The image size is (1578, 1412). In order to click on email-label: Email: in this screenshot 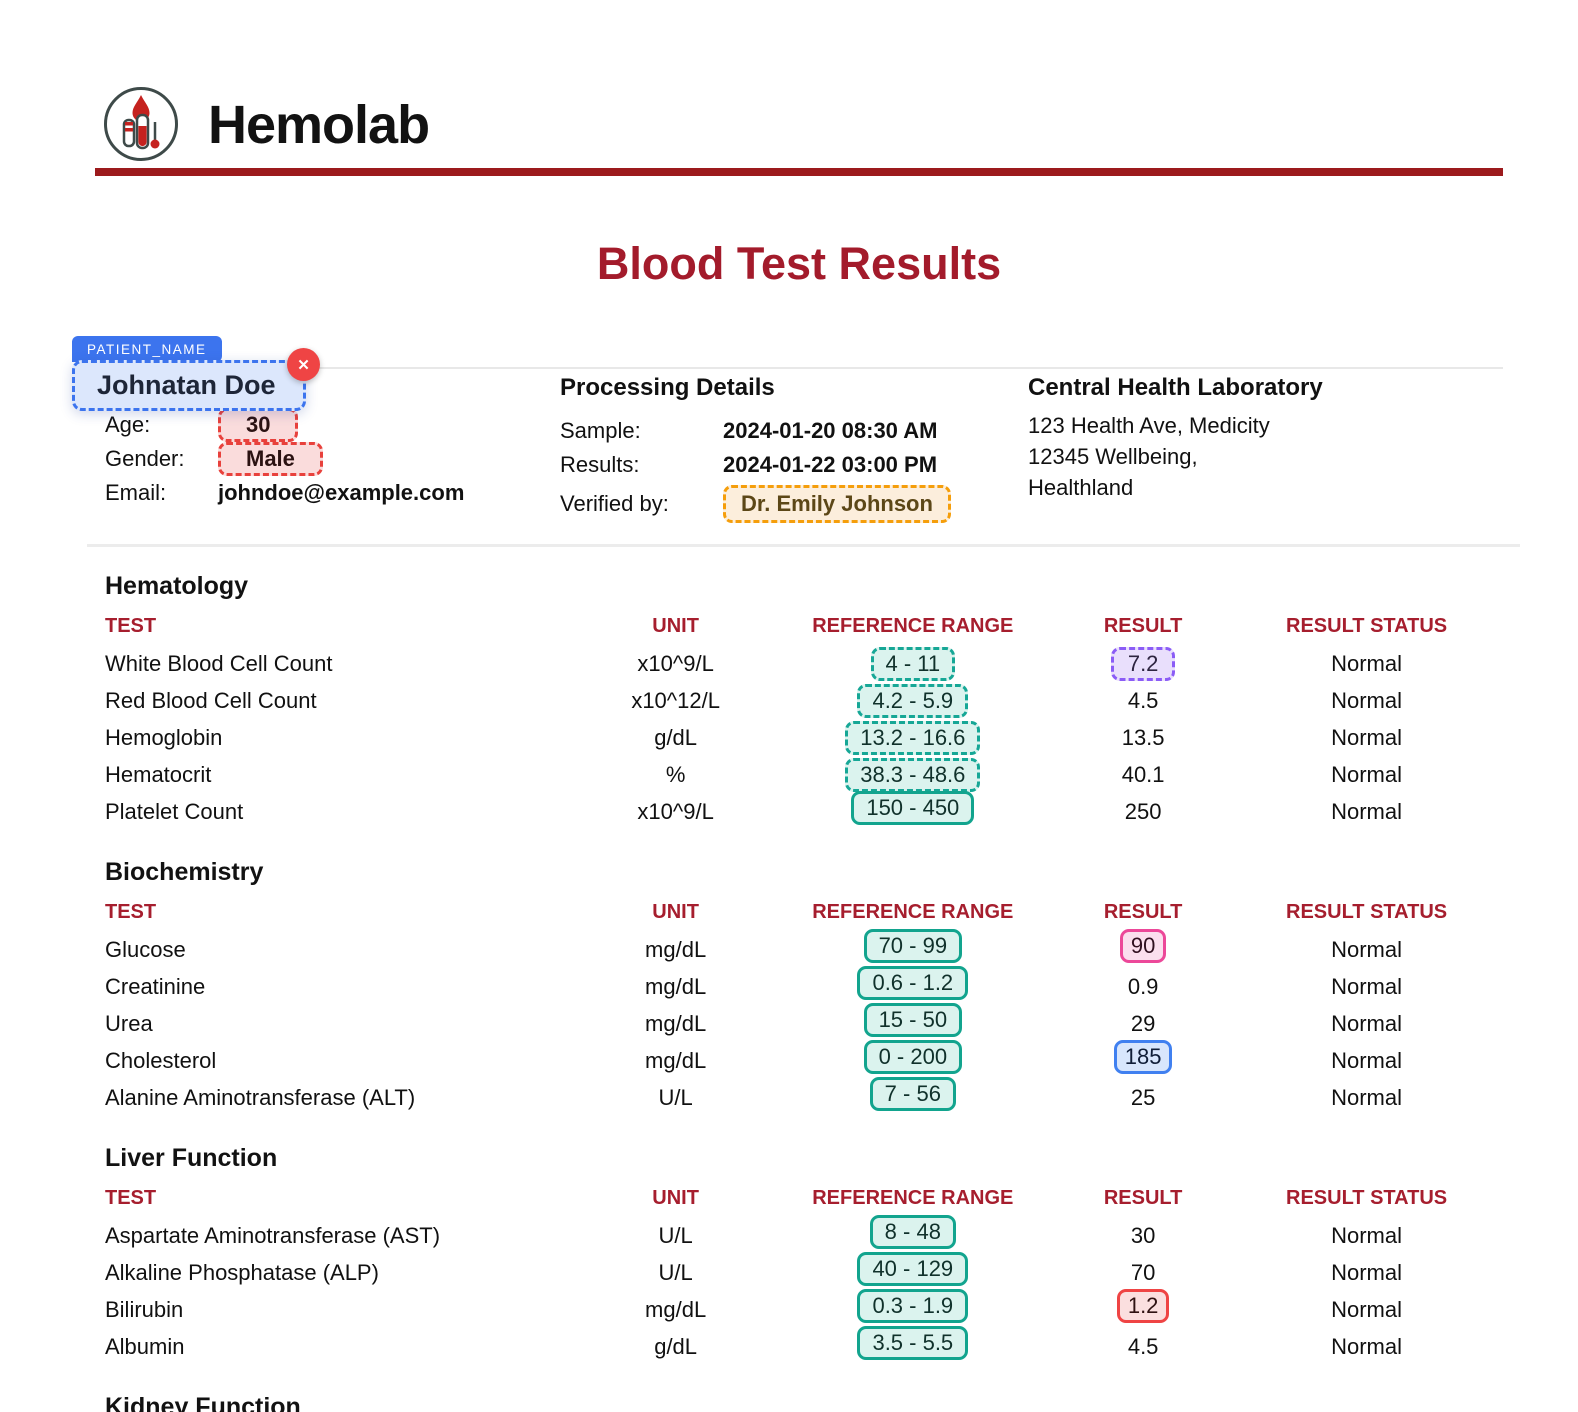, I will do `click(136, 492)`.